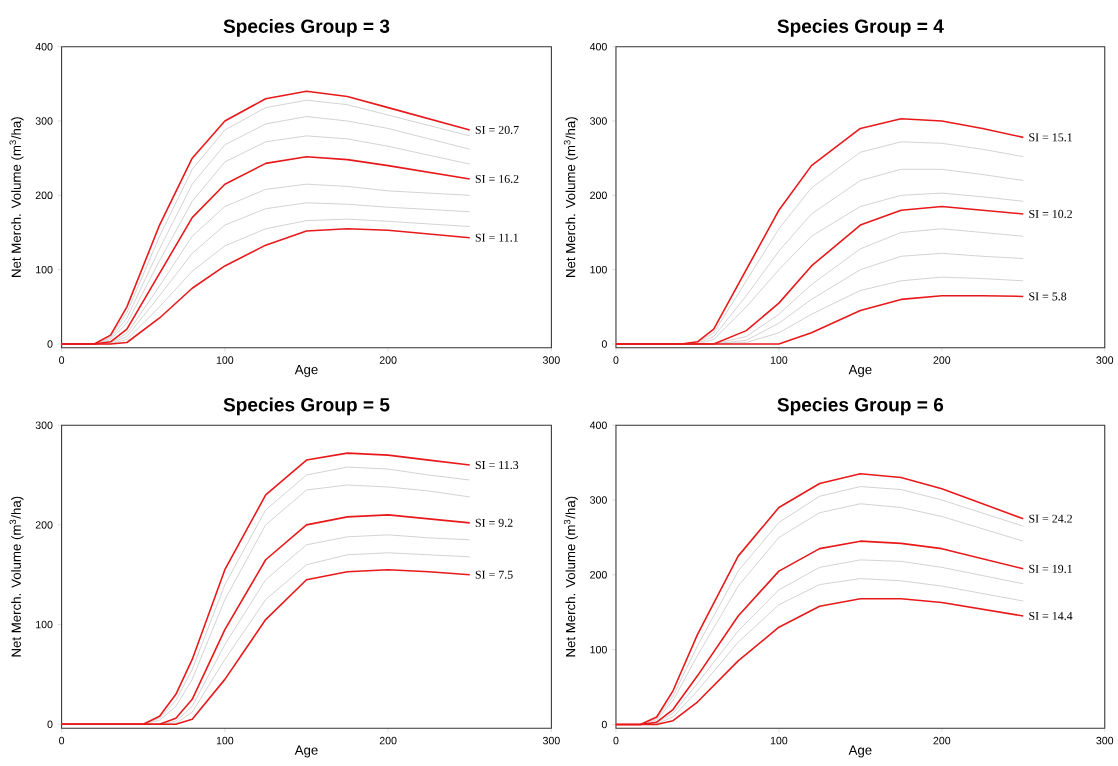  Describe the element at coordinates (1051, 616) in the screenshot. I see `series-label: SI = 14.4` at that location.